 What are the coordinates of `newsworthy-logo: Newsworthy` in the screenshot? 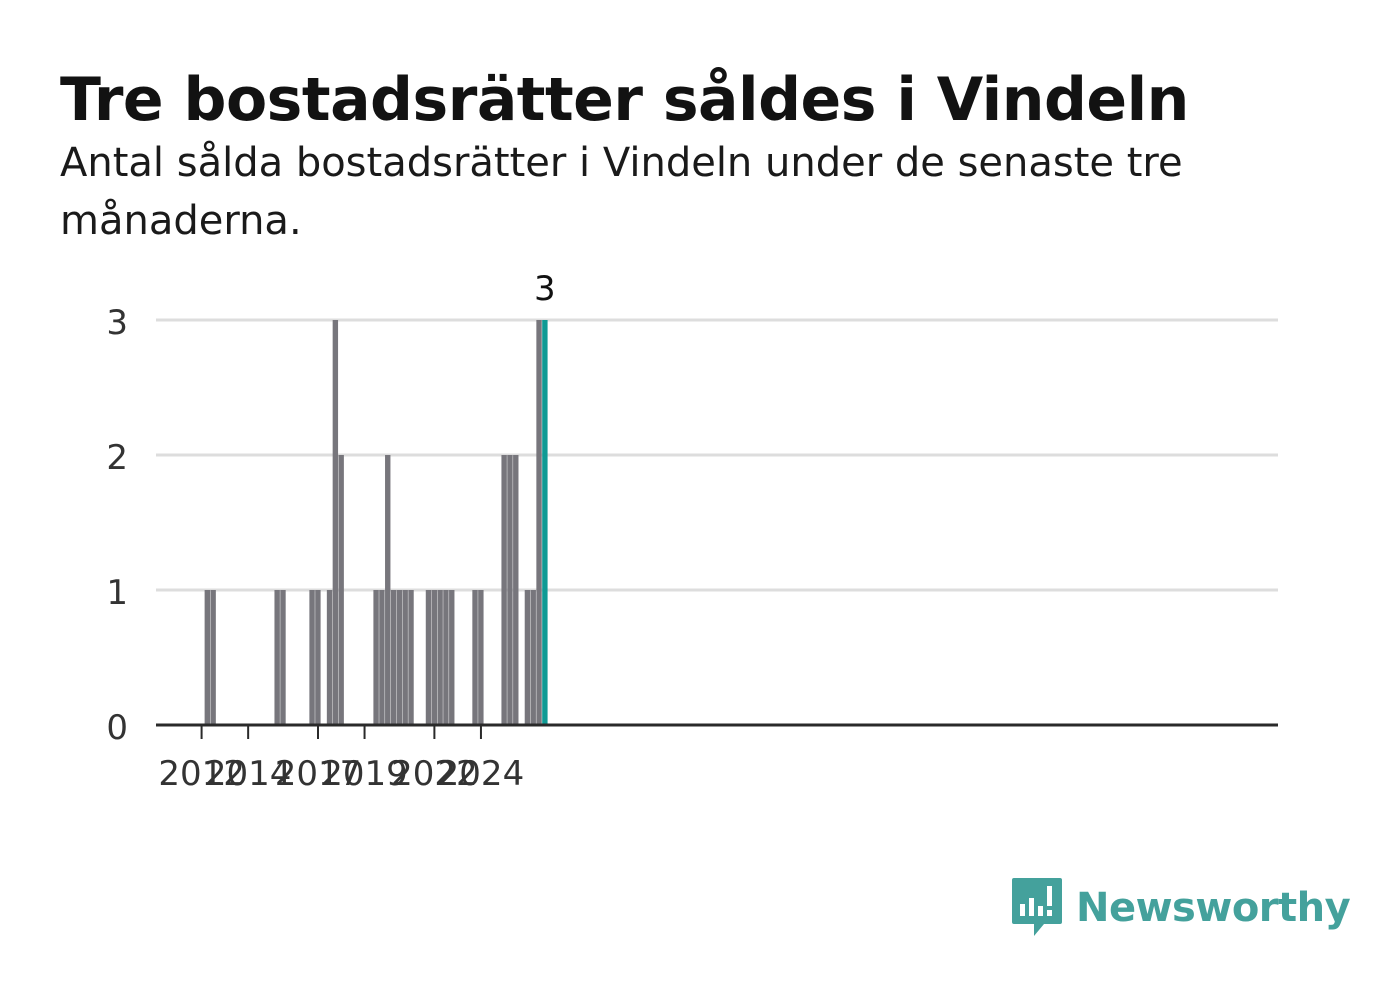 It's located at (1181, 908).